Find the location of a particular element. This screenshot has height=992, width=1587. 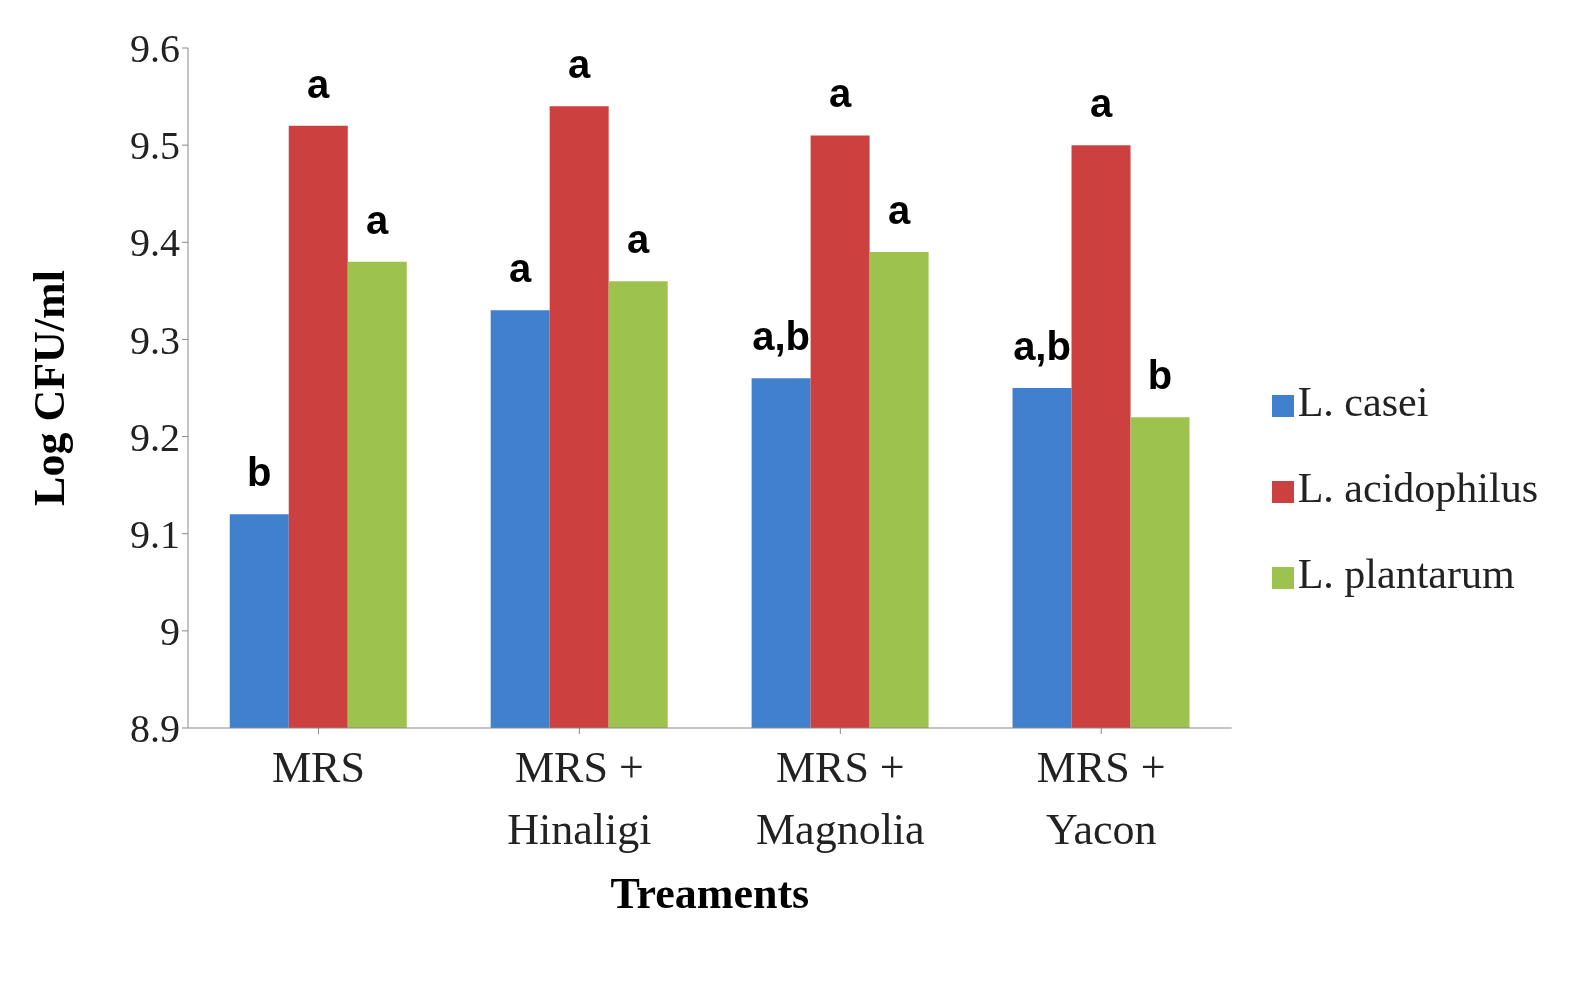

y-axis-title: Log CFU/ml is located at coordinates (49, 388).